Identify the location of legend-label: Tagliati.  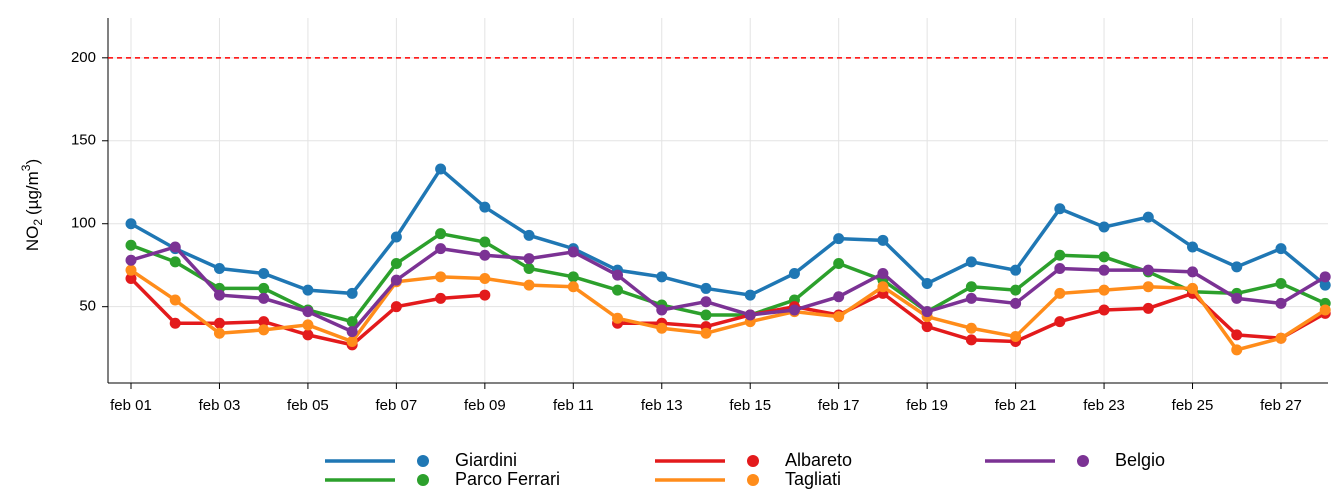
(813, 479).